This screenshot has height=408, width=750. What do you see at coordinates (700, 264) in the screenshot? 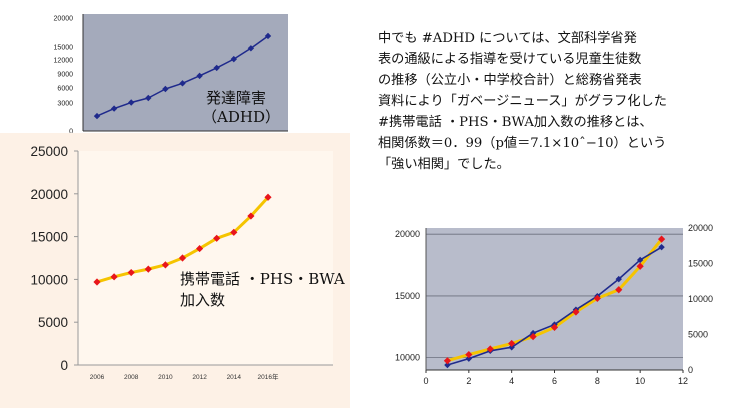
I see `overlay-right-tick-label: 15000` at bounding box center [700, 264].